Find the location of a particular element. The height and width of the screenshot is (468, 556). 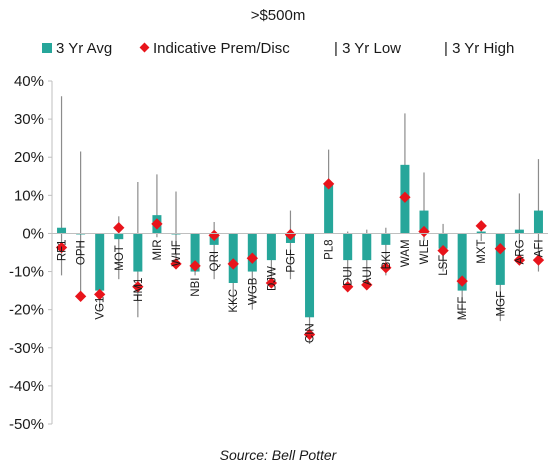

y-tick-label: -50% is located at coordinates (26, 424).